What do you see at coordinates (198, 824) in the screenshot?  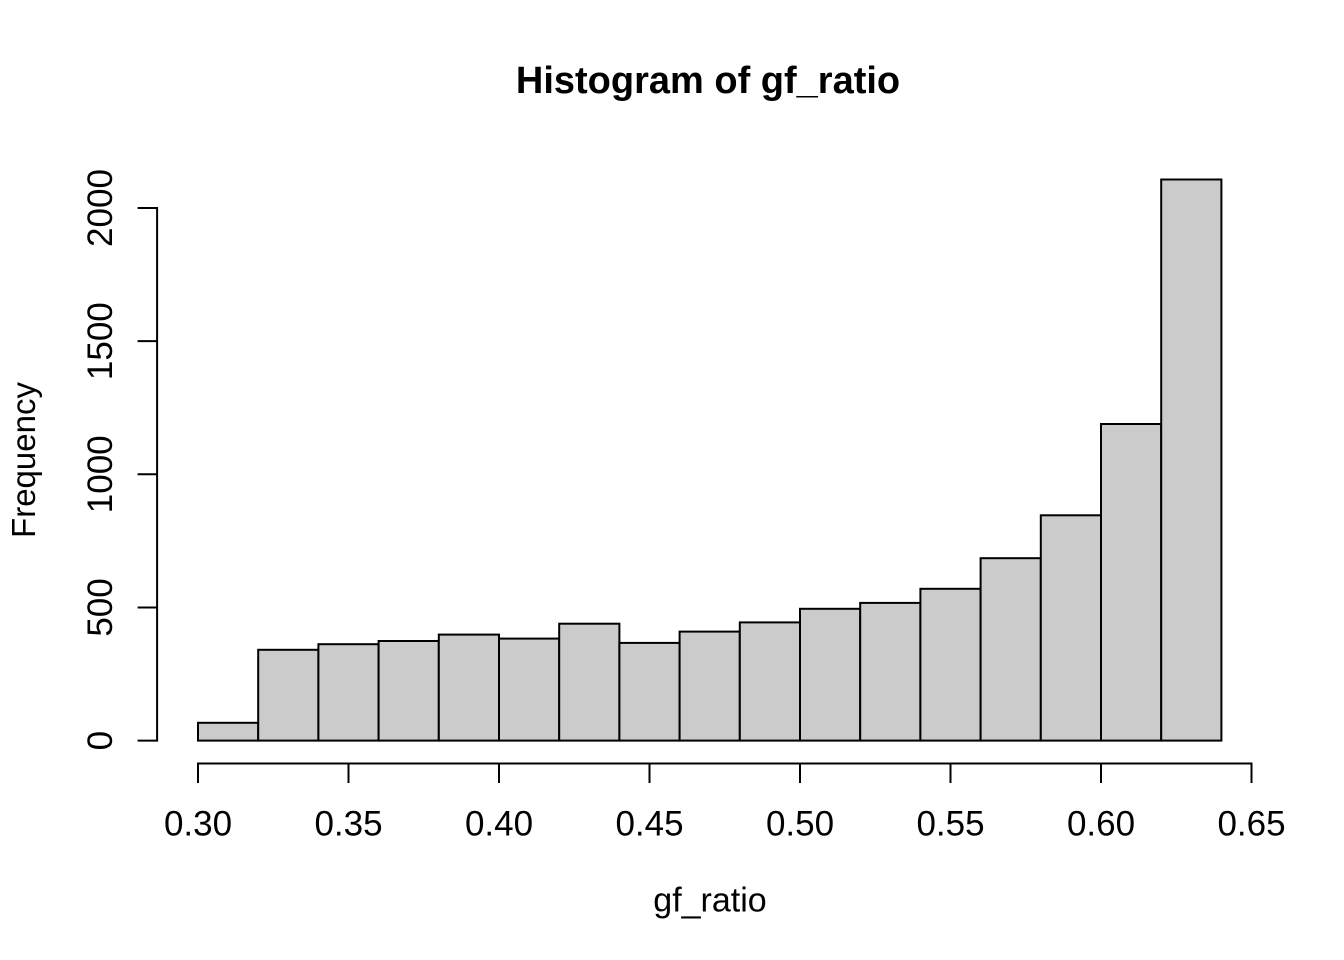 I see `svg-text: 0.30` at bounding box center [198, 824].